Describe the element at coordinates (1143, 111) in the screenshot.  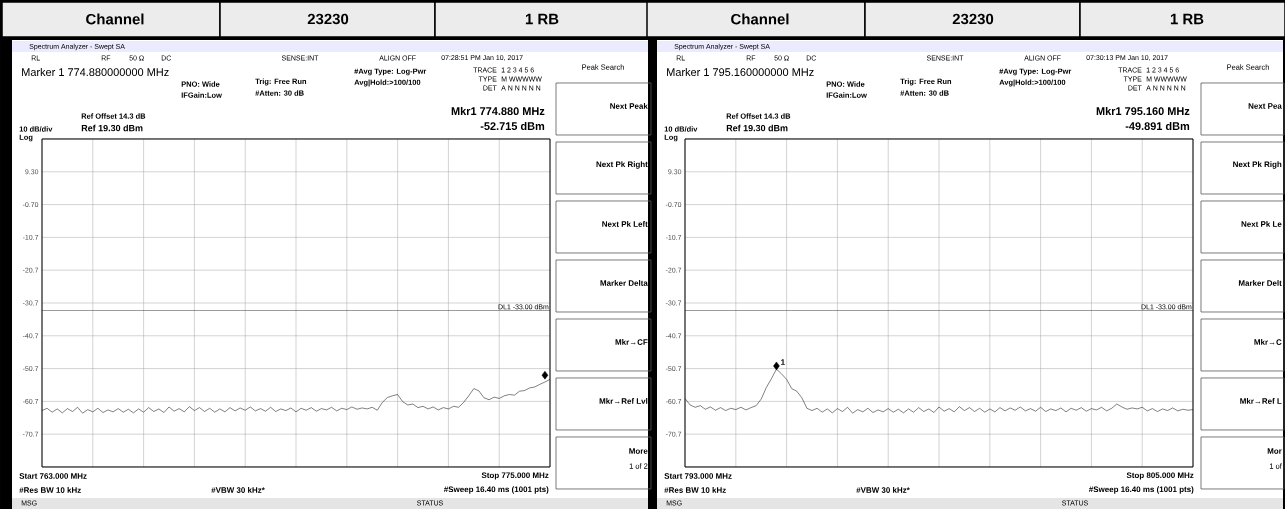
I see `text: Mkr1 795.160 MHz` at that location.